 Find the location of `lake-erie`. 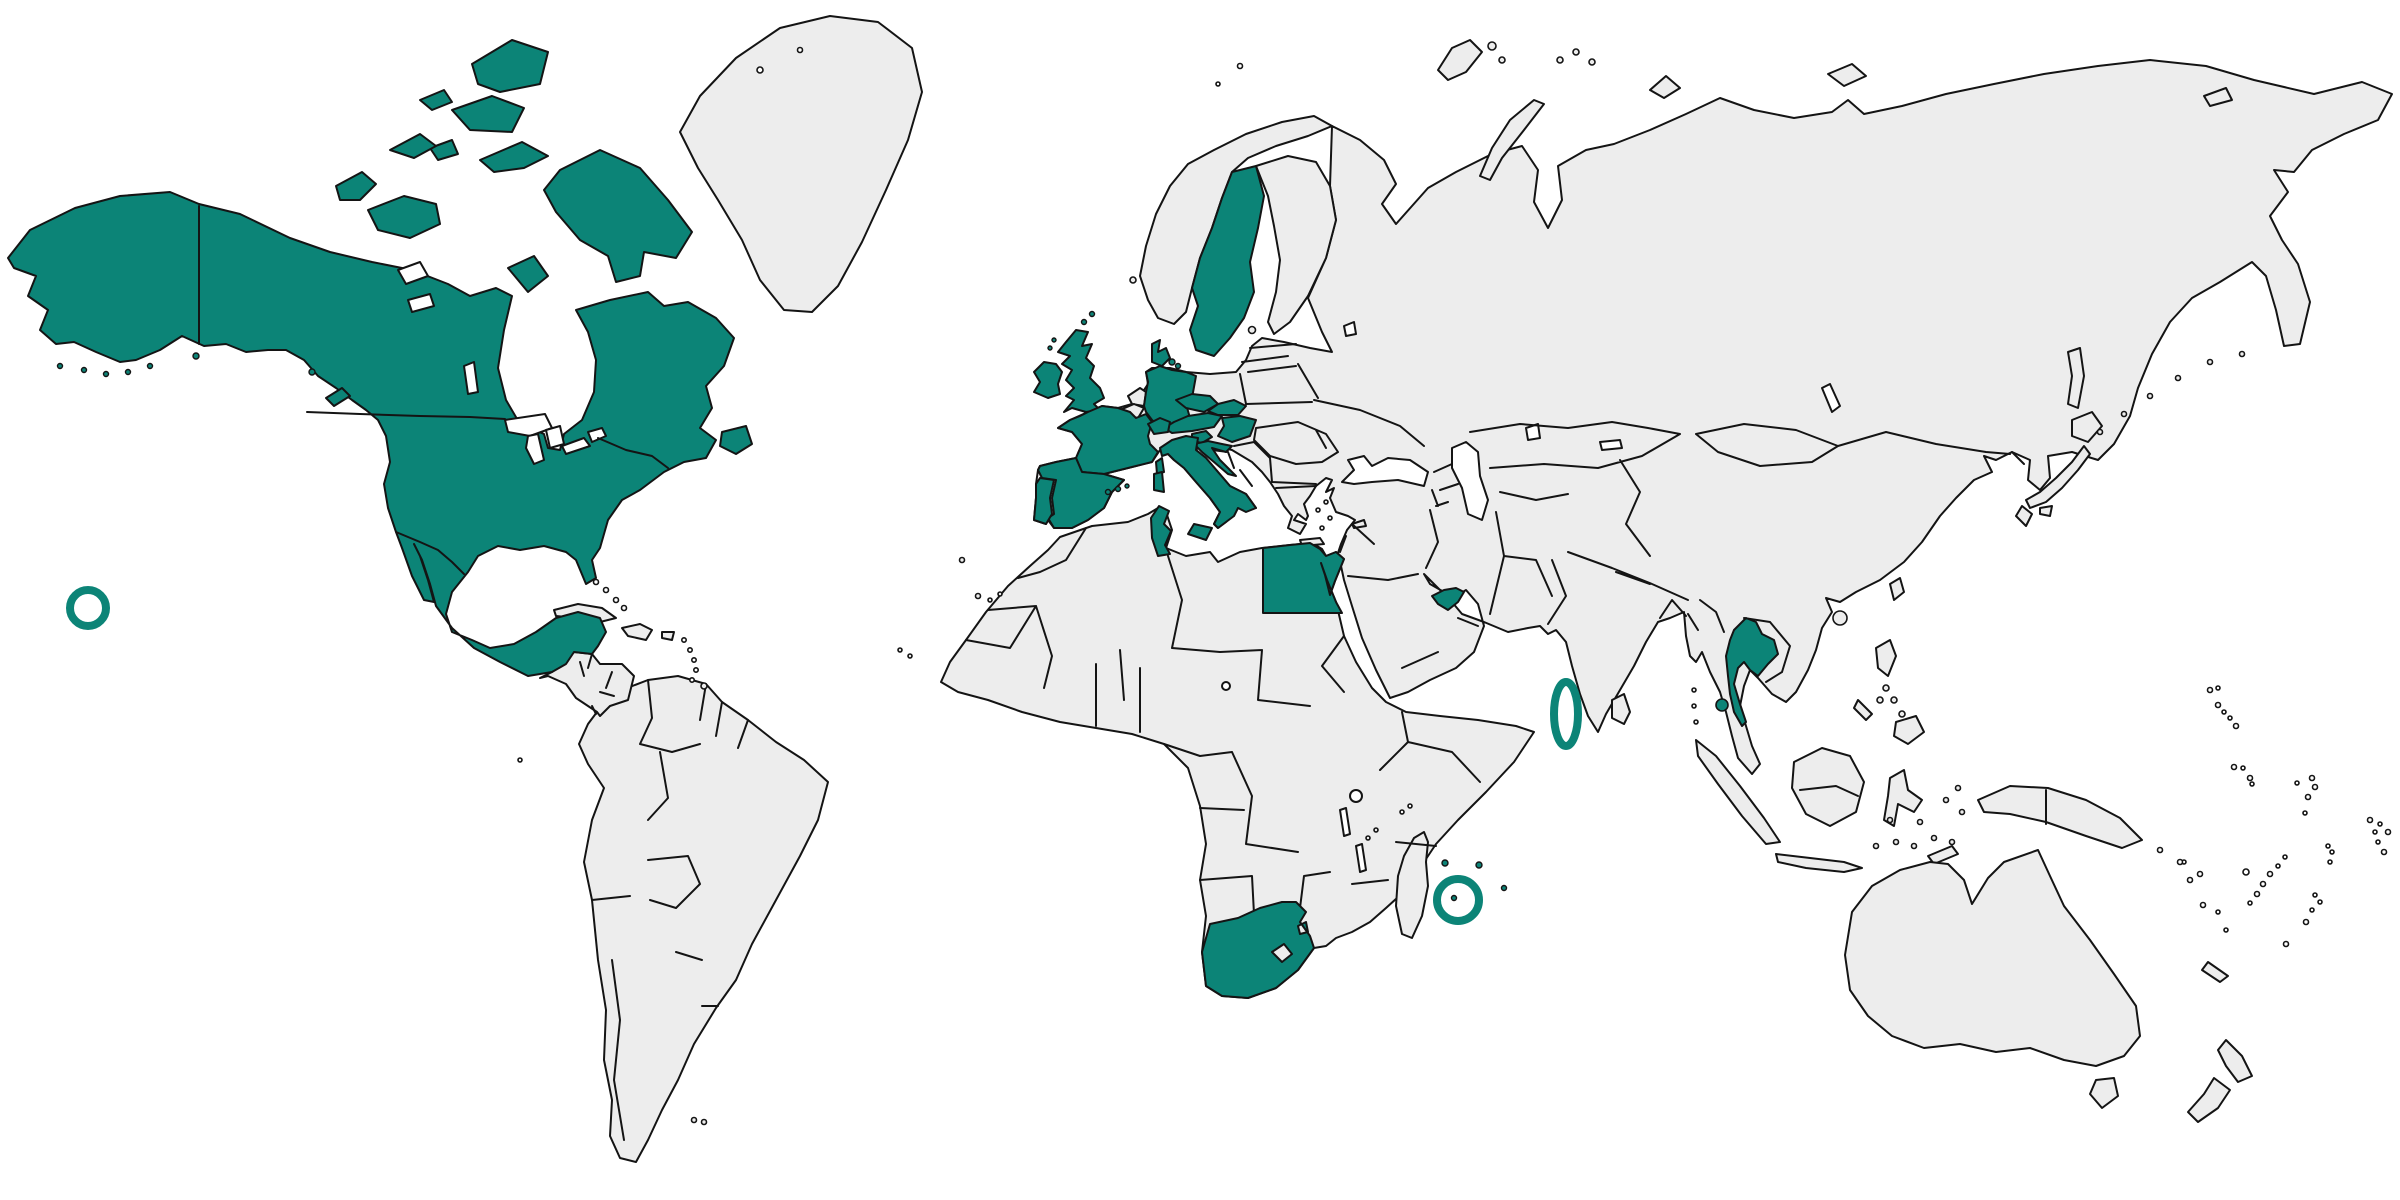

lake-erie is located at coordinates (576, 446).